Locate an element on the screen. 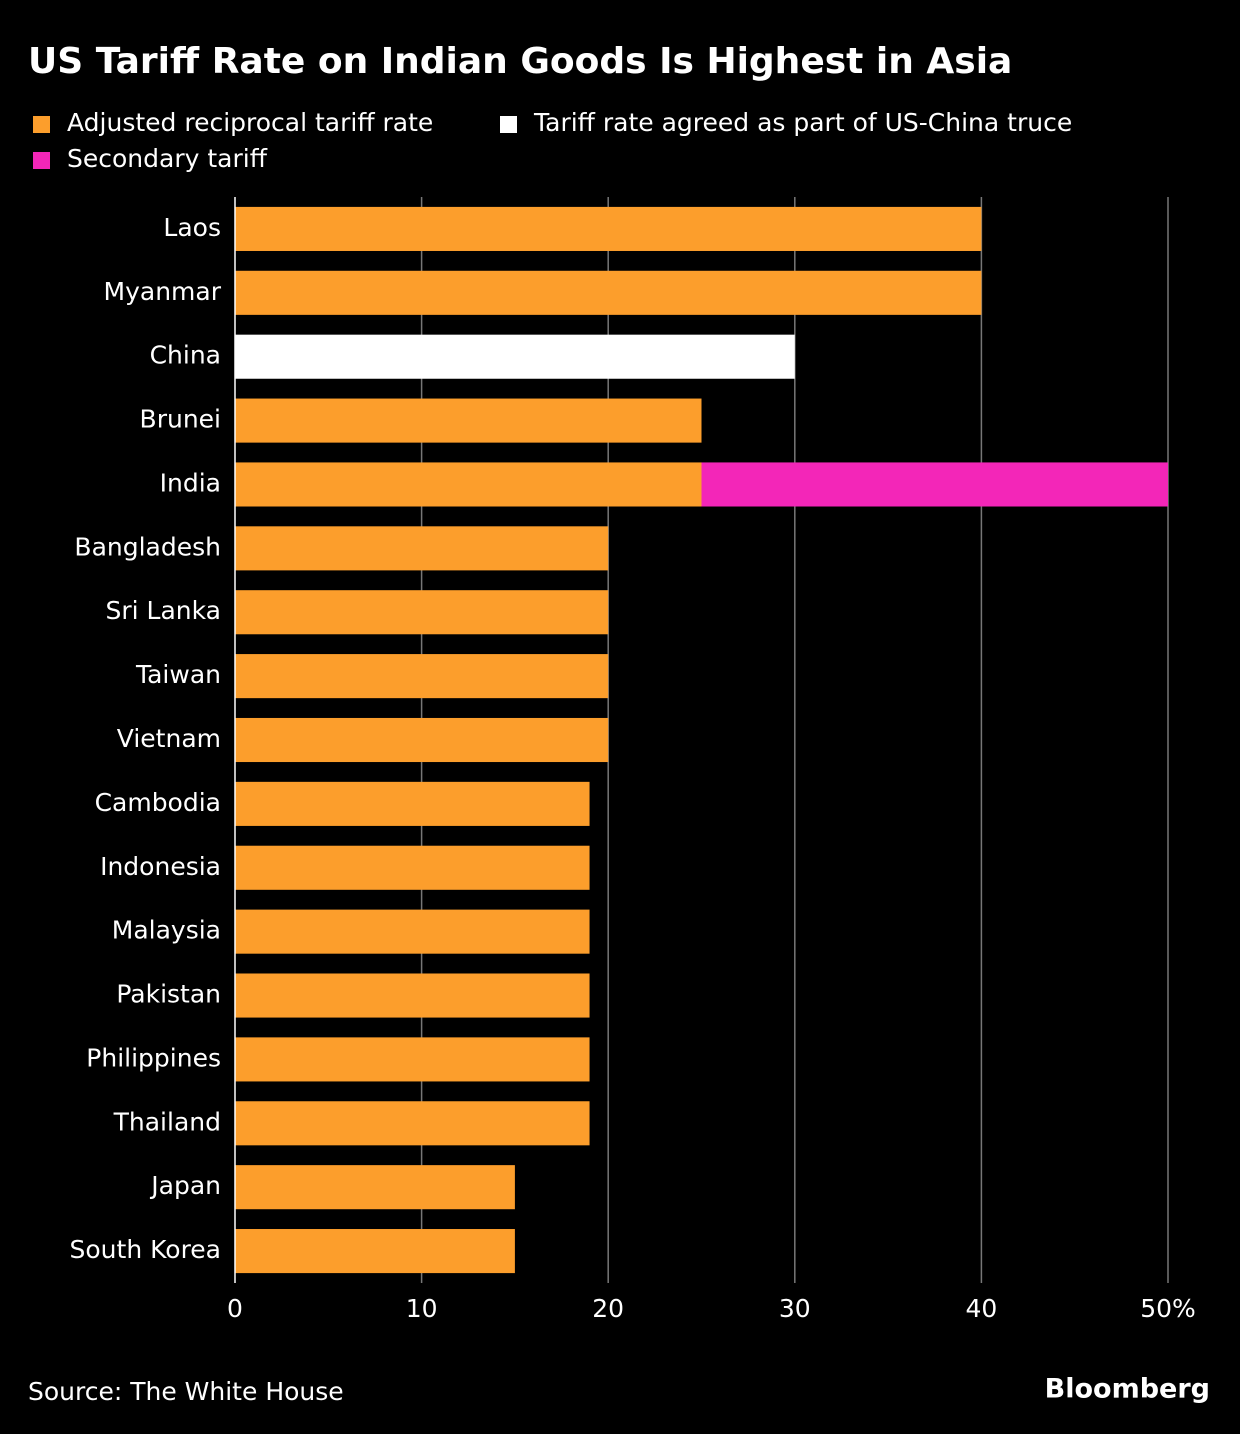 This screenshot has width=1240, height=1434. y-tick-label: Sri Lanka is located at coordinates (164, 610).